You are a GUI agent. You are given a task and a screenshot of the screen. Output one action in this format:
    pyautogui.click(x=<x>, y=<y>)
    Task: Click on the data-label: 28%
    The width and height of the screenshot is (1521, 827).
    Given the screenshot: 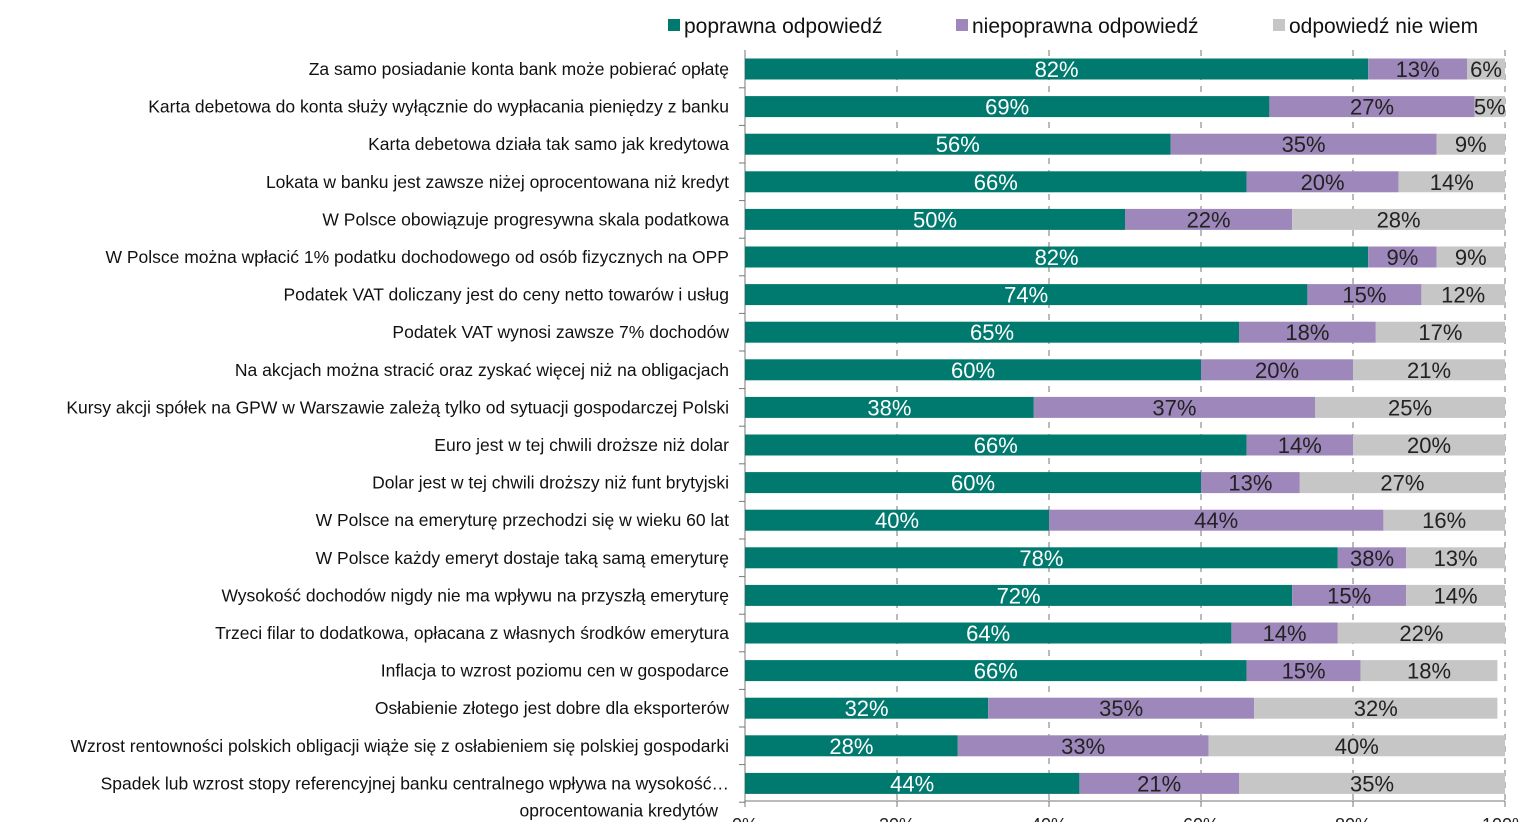 What is the action you would take?
    pyautogui.click(x=851, y=746)
    